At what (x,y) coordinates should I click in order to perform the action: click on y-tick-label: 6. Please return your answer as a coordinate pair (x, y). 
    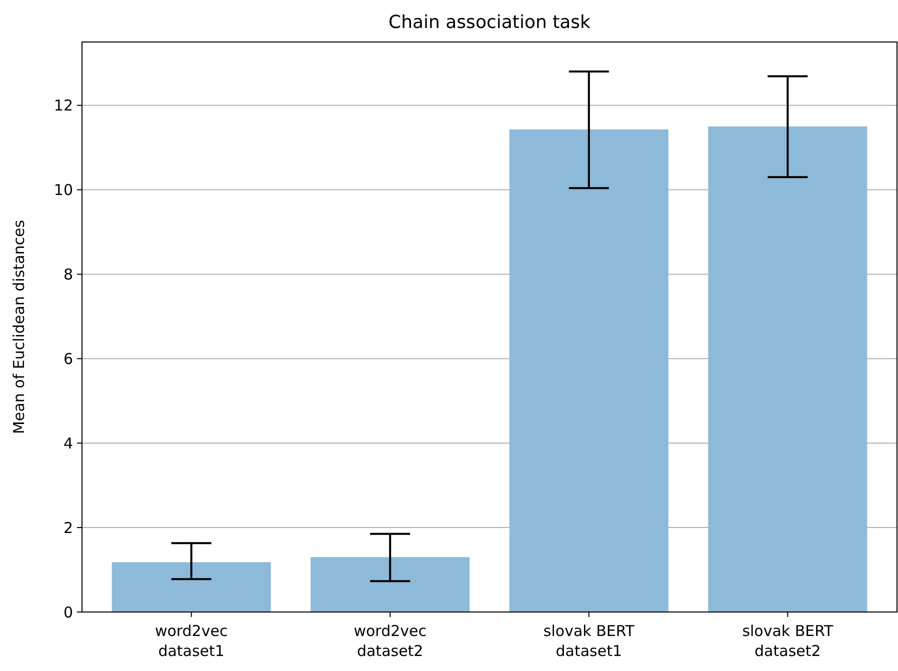
    Looking at the image, I should click on (68, 359).